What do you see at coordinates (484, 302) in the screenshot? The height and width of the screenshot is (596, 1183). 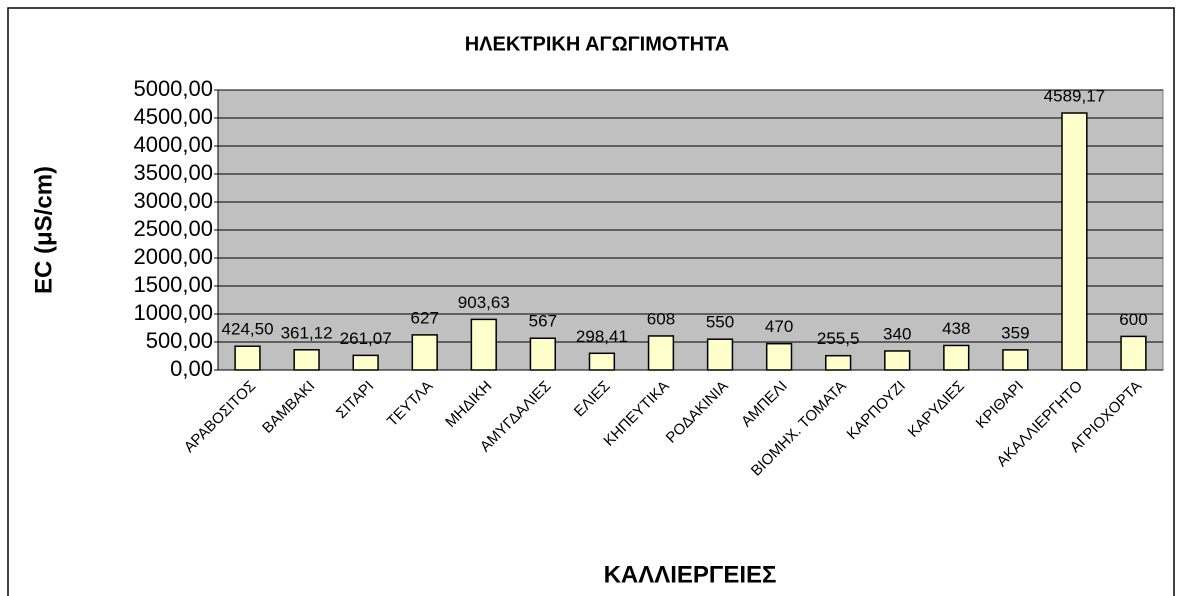 I see `data-label: 903,63` at bounding box center [484, 302].